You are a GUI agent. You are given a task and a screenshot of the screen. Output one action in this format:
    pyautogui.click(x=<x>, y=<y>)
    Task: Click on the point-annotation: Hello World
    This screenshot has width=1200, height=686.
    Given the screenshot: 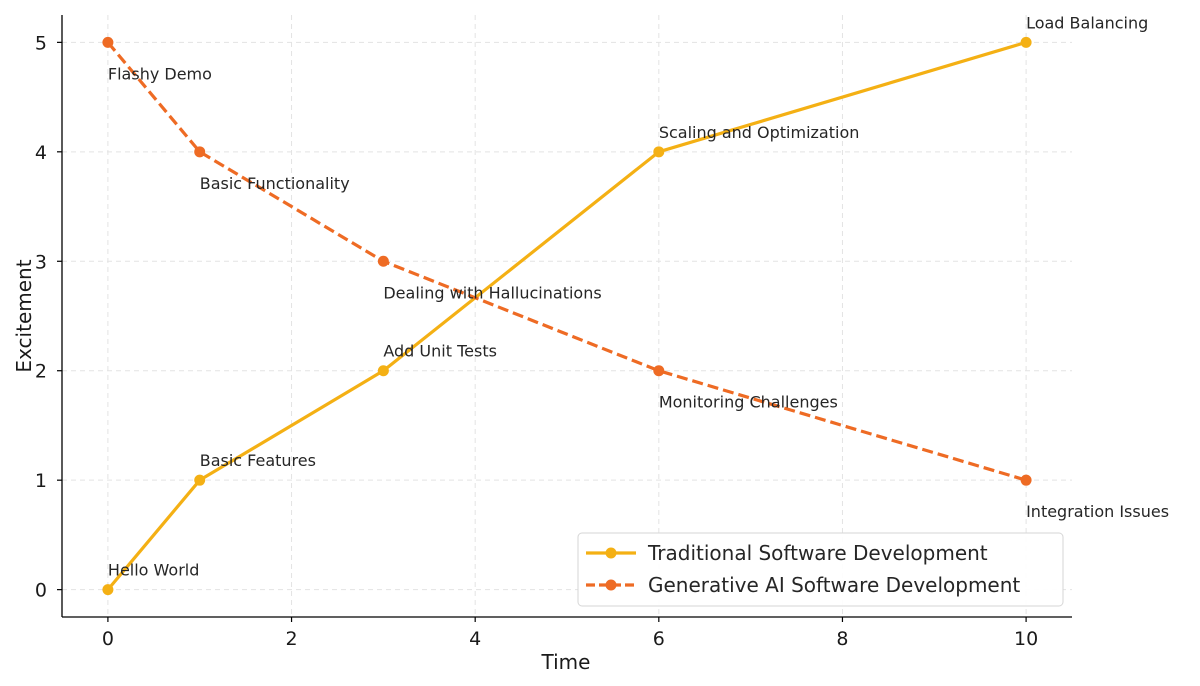 What is the action you would take?
    pyautogui.click(x=154, y=570)
    